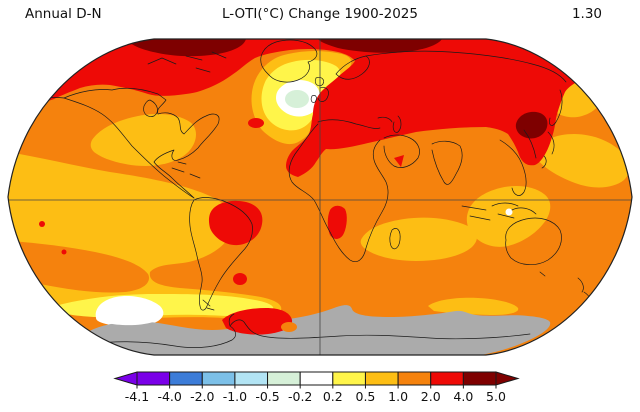  Describe the element at coordinates (186, 170) in the screenshot. I see `coast-caribbean` at that location.